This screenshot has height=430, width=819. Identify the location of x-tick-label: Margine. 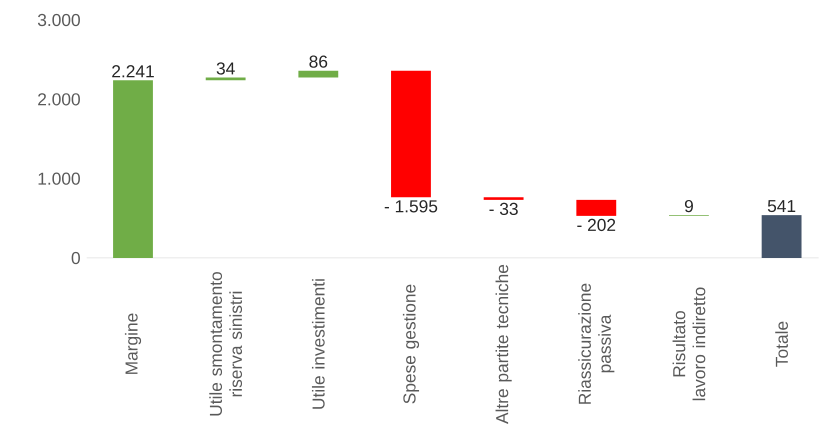
(133, 344).